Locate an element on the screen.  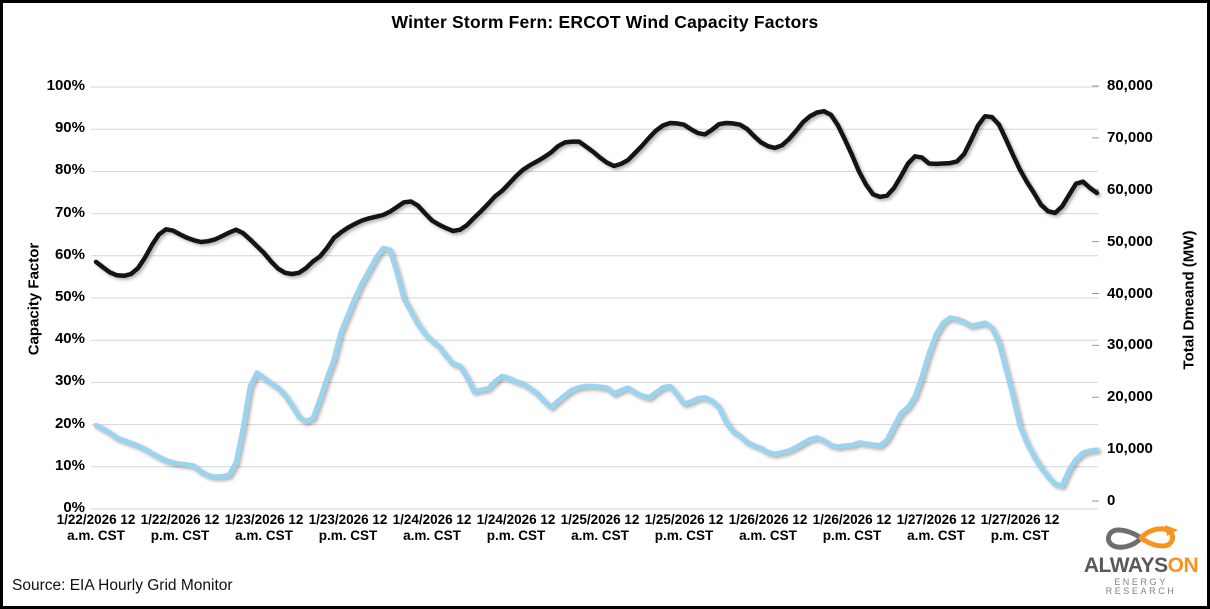
x-axis-tick-label: 1/23/2026 12 a.m. CST is located at coordinates (264, 527).